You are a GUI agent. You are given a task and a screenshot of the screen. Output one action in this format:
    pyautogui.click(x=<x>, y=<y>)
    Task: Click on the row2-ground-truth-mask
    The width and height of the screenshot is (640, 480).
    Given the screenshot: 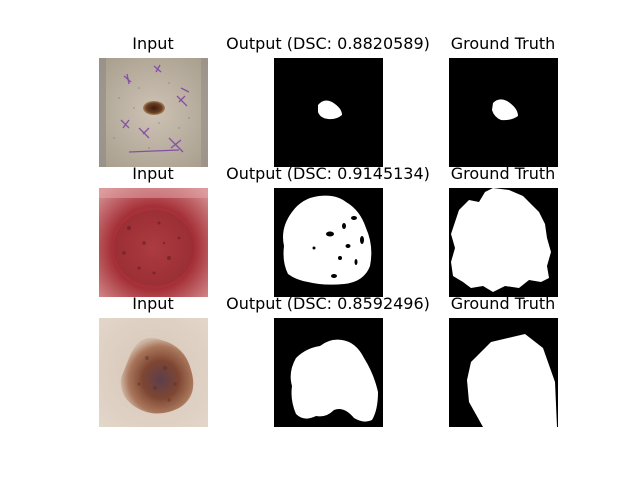 What is the action you would take?
    pyautogui.click(x=503, y=242)
    